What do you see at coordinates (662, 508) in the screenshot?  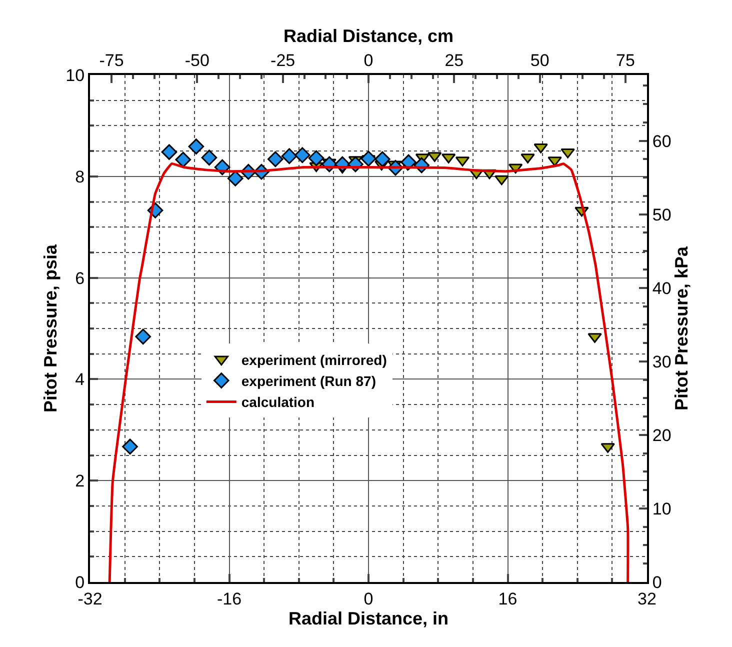 I see `y2-tick-label: 10` at bounding box center [662, 508].